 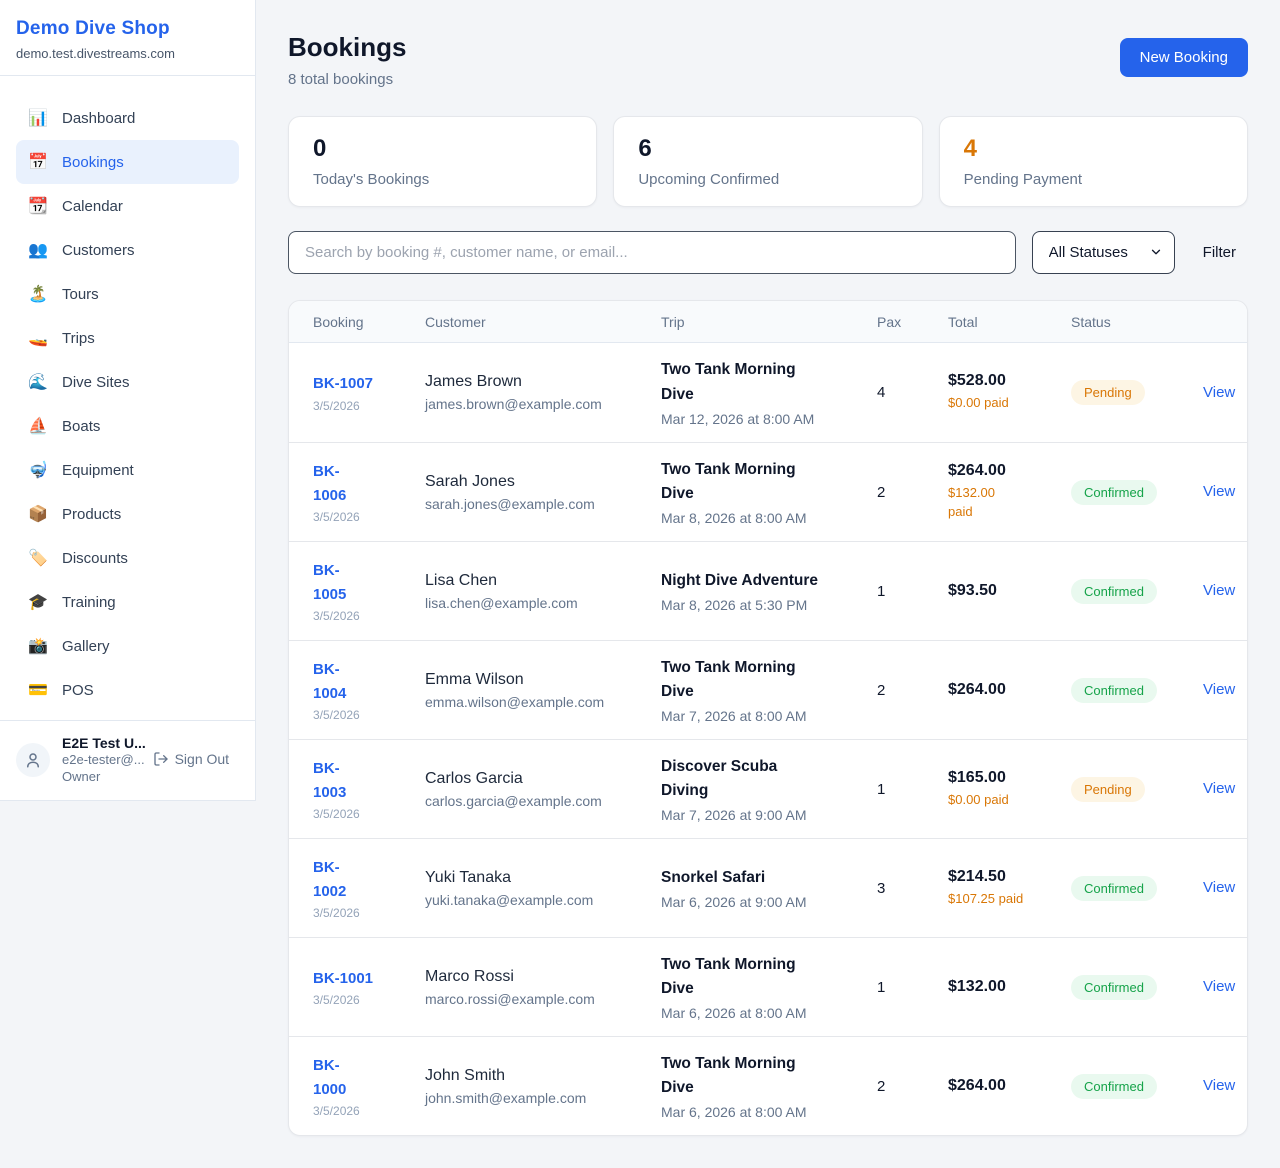 I want to click on paid-amount: $0.00 paid, so click(x=978, y=799).